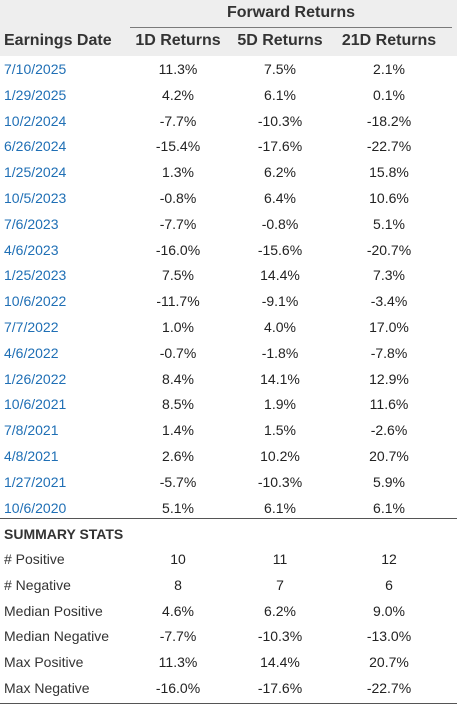 The image size is (457, 709). What do you see at coordinates (228, 703) in the screenshot?
I see `table-bottom-border` at bounding box center [228, 703].